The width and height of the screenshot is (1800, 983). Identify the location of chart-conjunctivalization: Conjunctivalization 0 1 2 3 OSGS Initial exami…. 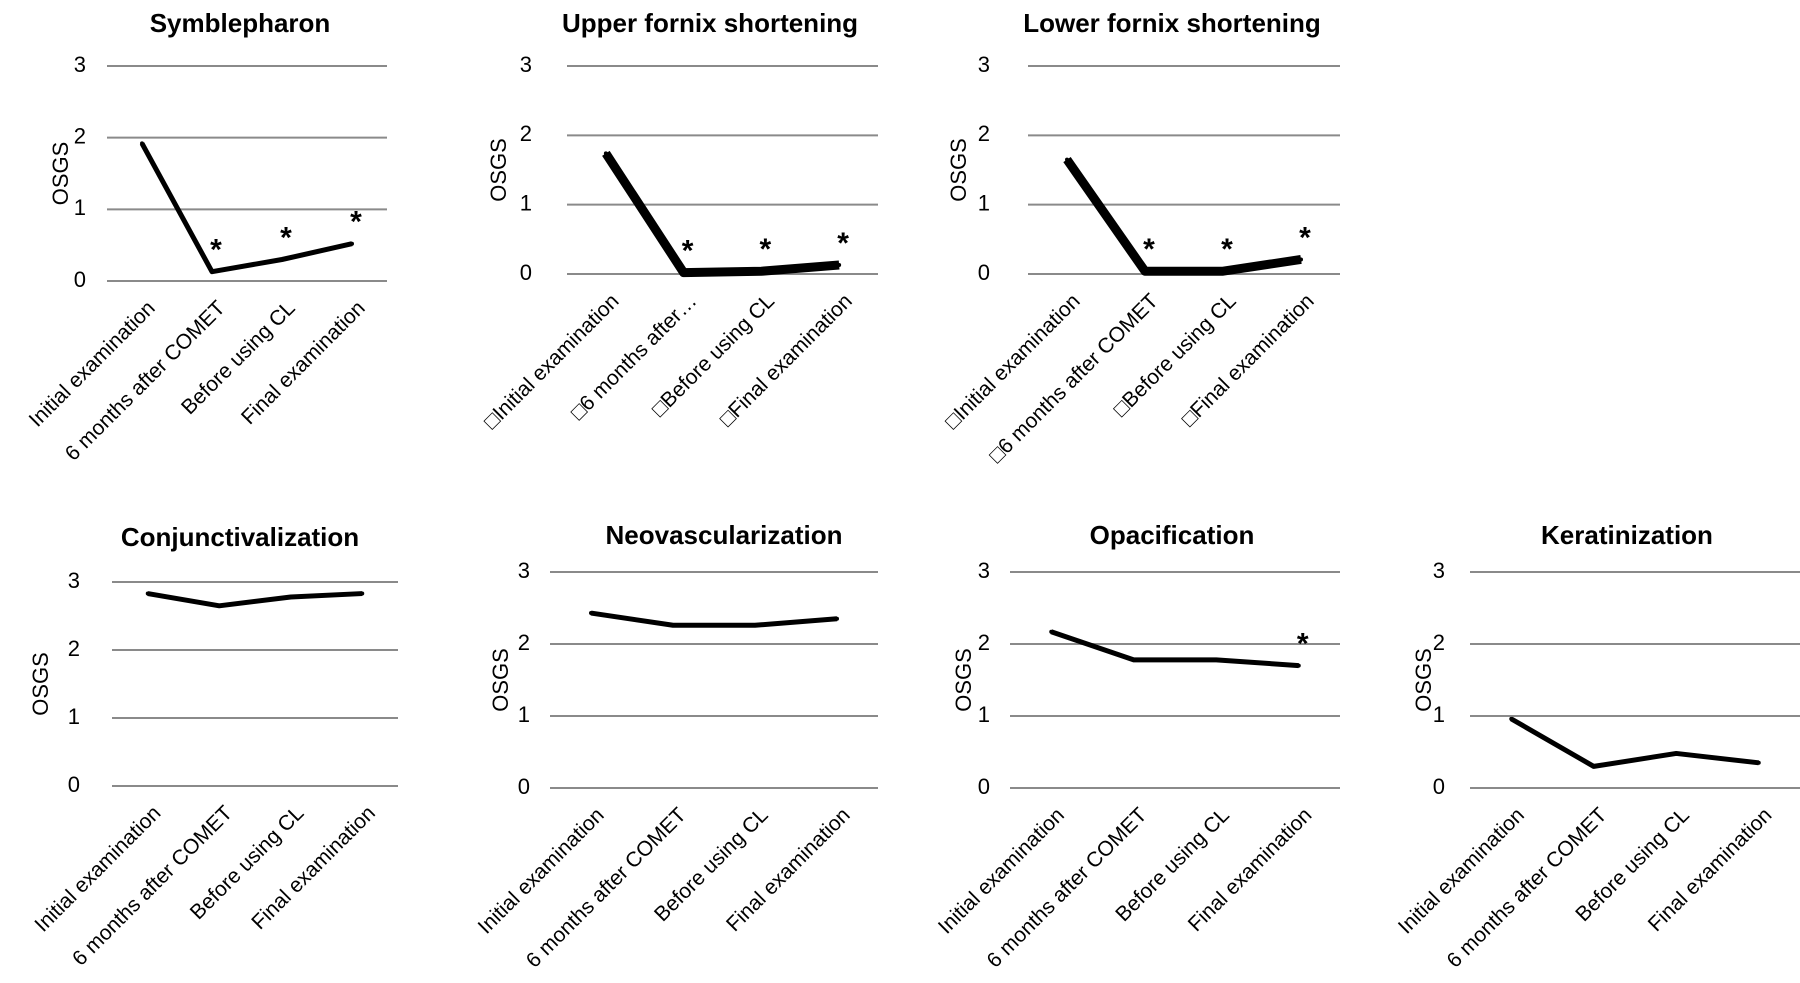
(213, 746).